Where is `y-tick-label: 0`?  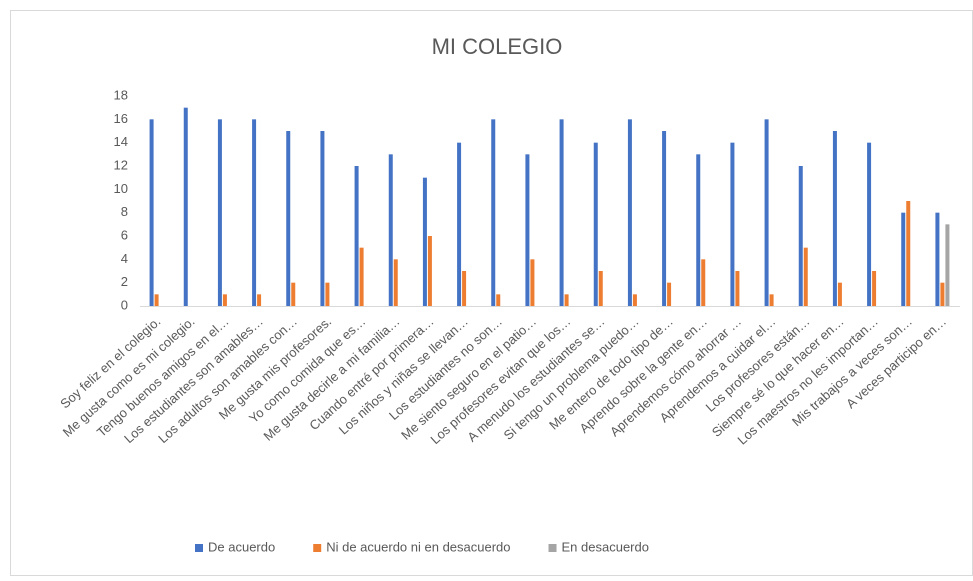
y-tick-label: 0 is located at coordinates (124, 304).